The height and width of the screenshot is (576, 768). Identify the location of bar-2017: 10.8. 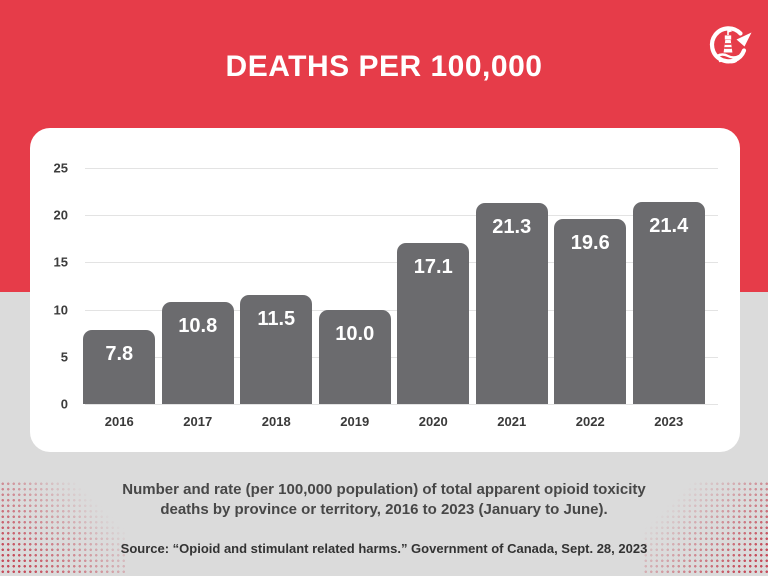
(197, 353).